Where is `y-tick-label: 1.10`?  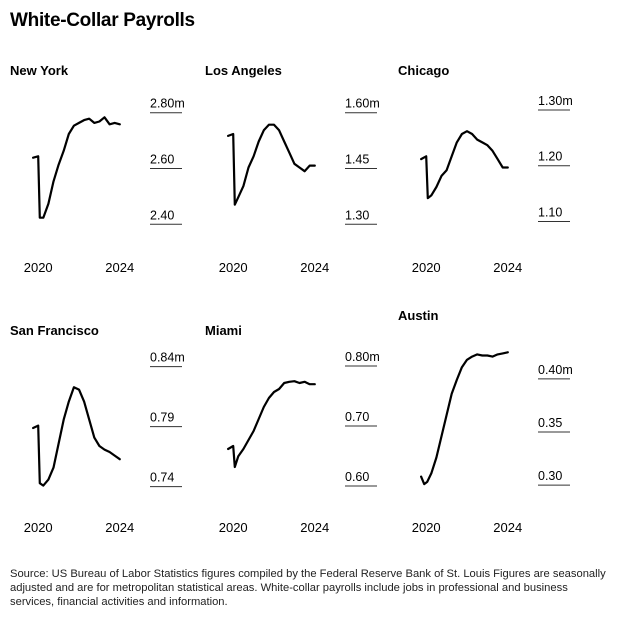 y-tick-label: 1.10 is located at coordinates (550, 212).